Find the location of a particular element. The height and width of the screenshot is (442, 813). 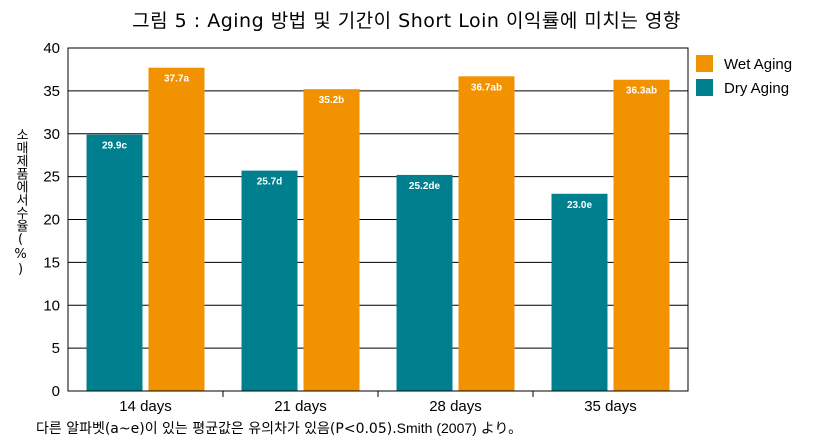

data-label: 25.2de is located at coordinates (425, 186).